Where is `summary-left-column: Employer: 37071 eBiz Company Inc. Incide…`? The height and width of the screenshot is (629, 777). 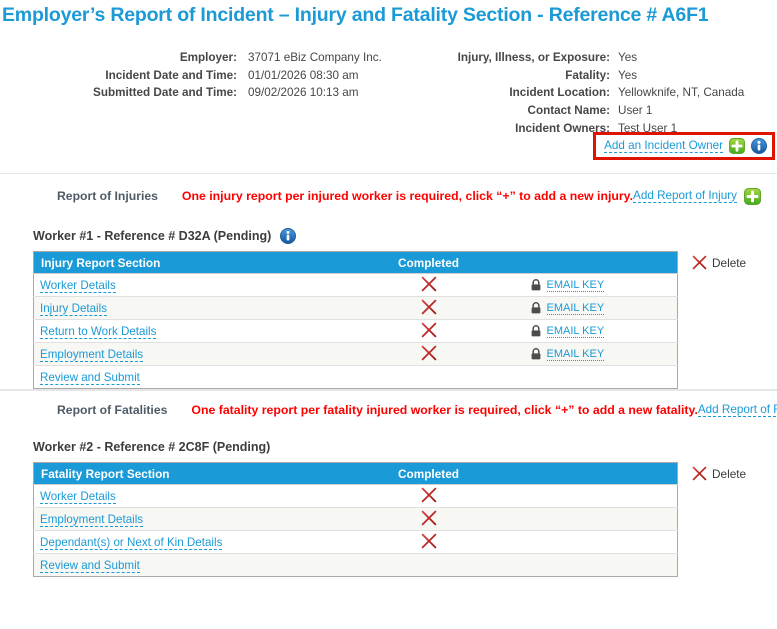
summary-left-column: Employer: 37071 eBiz Company Inc. Incide… is located at coordinates (388, 75).